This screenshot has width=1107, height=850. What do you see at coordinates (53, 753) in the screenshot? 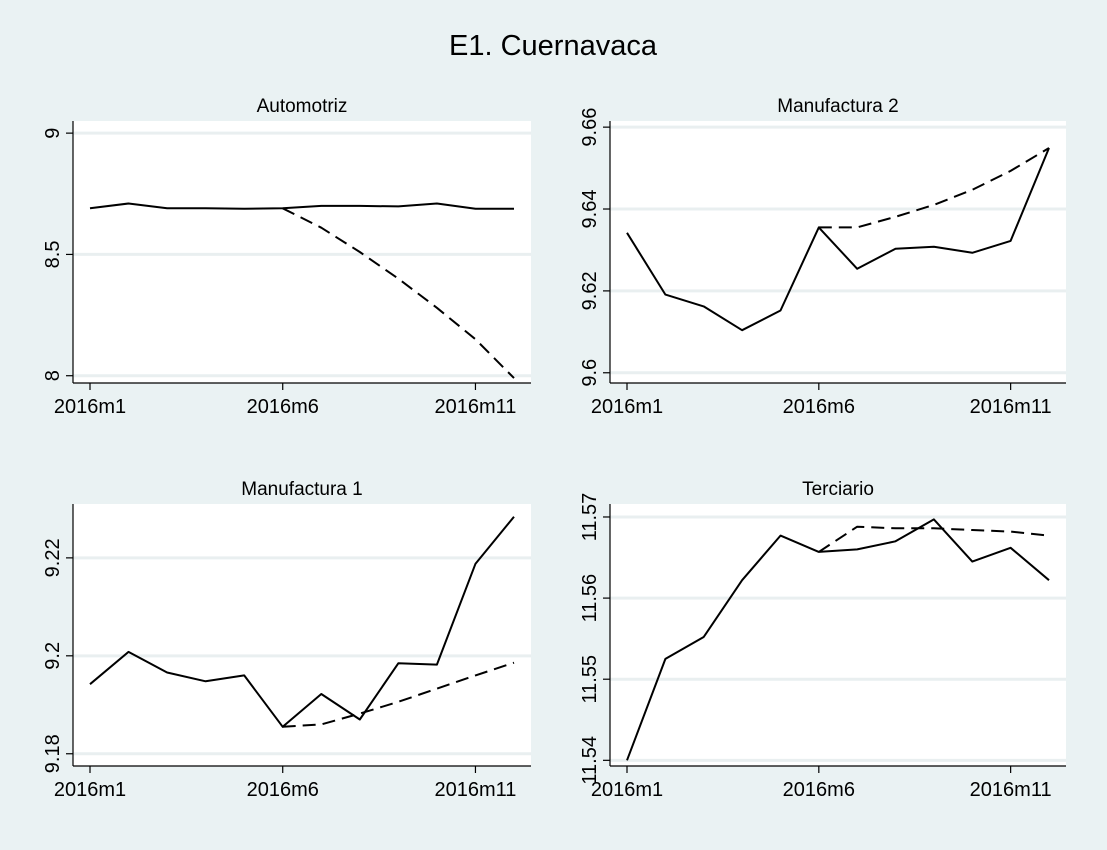
I see `y-tick-label: 9.18` at bounding box center [53, 753].